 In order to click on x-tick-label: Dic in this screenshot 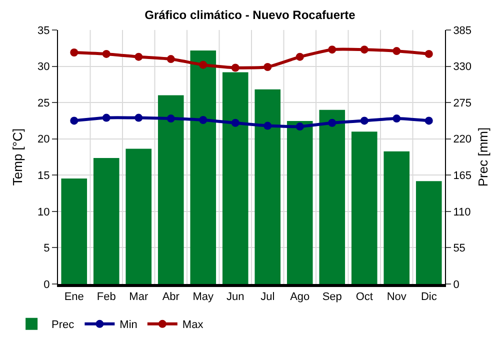, I will do `click(429, 297)`.